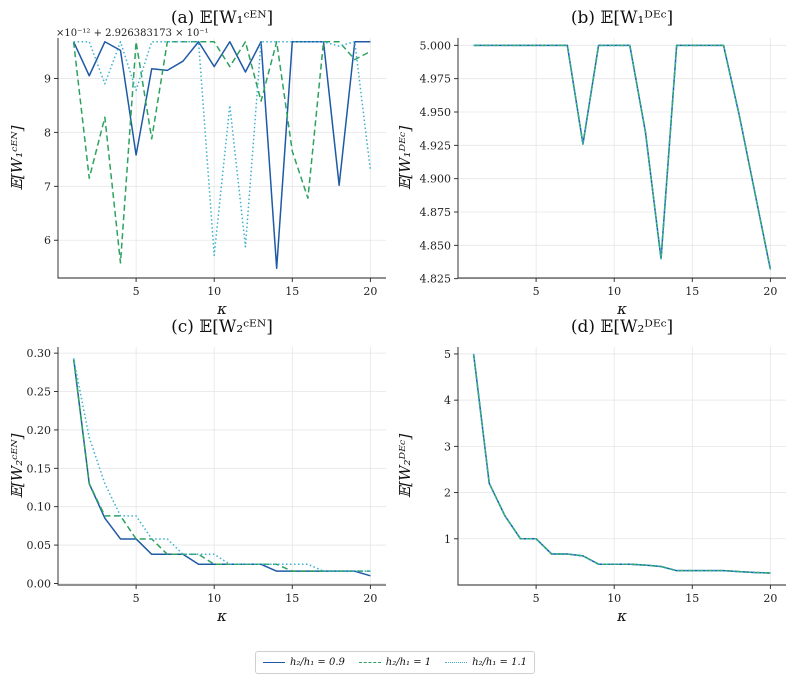 The image size is (793, 681). Describe the element at coordinates (436, 212) in the screenshot. I see `y-tick-label: 4.875` at that location.